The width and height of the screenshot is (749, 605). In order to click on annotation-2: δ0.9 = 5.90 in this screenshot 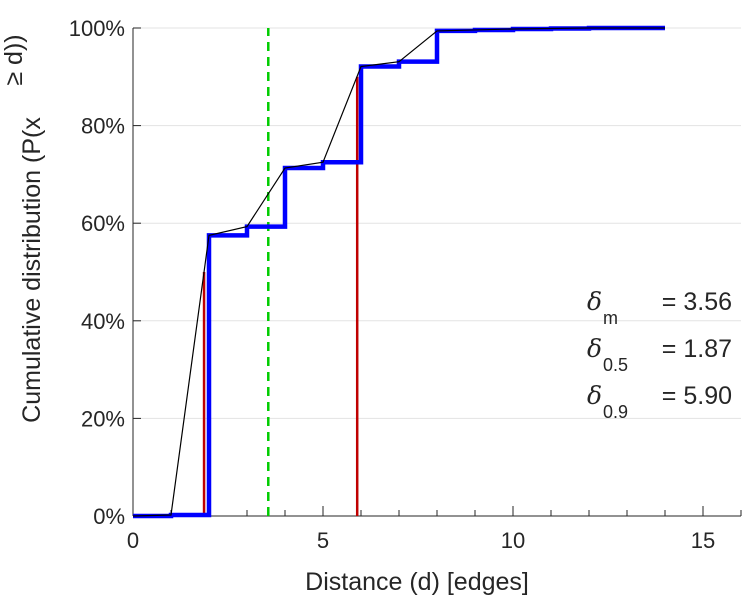, I will do `click(659, 401)`.